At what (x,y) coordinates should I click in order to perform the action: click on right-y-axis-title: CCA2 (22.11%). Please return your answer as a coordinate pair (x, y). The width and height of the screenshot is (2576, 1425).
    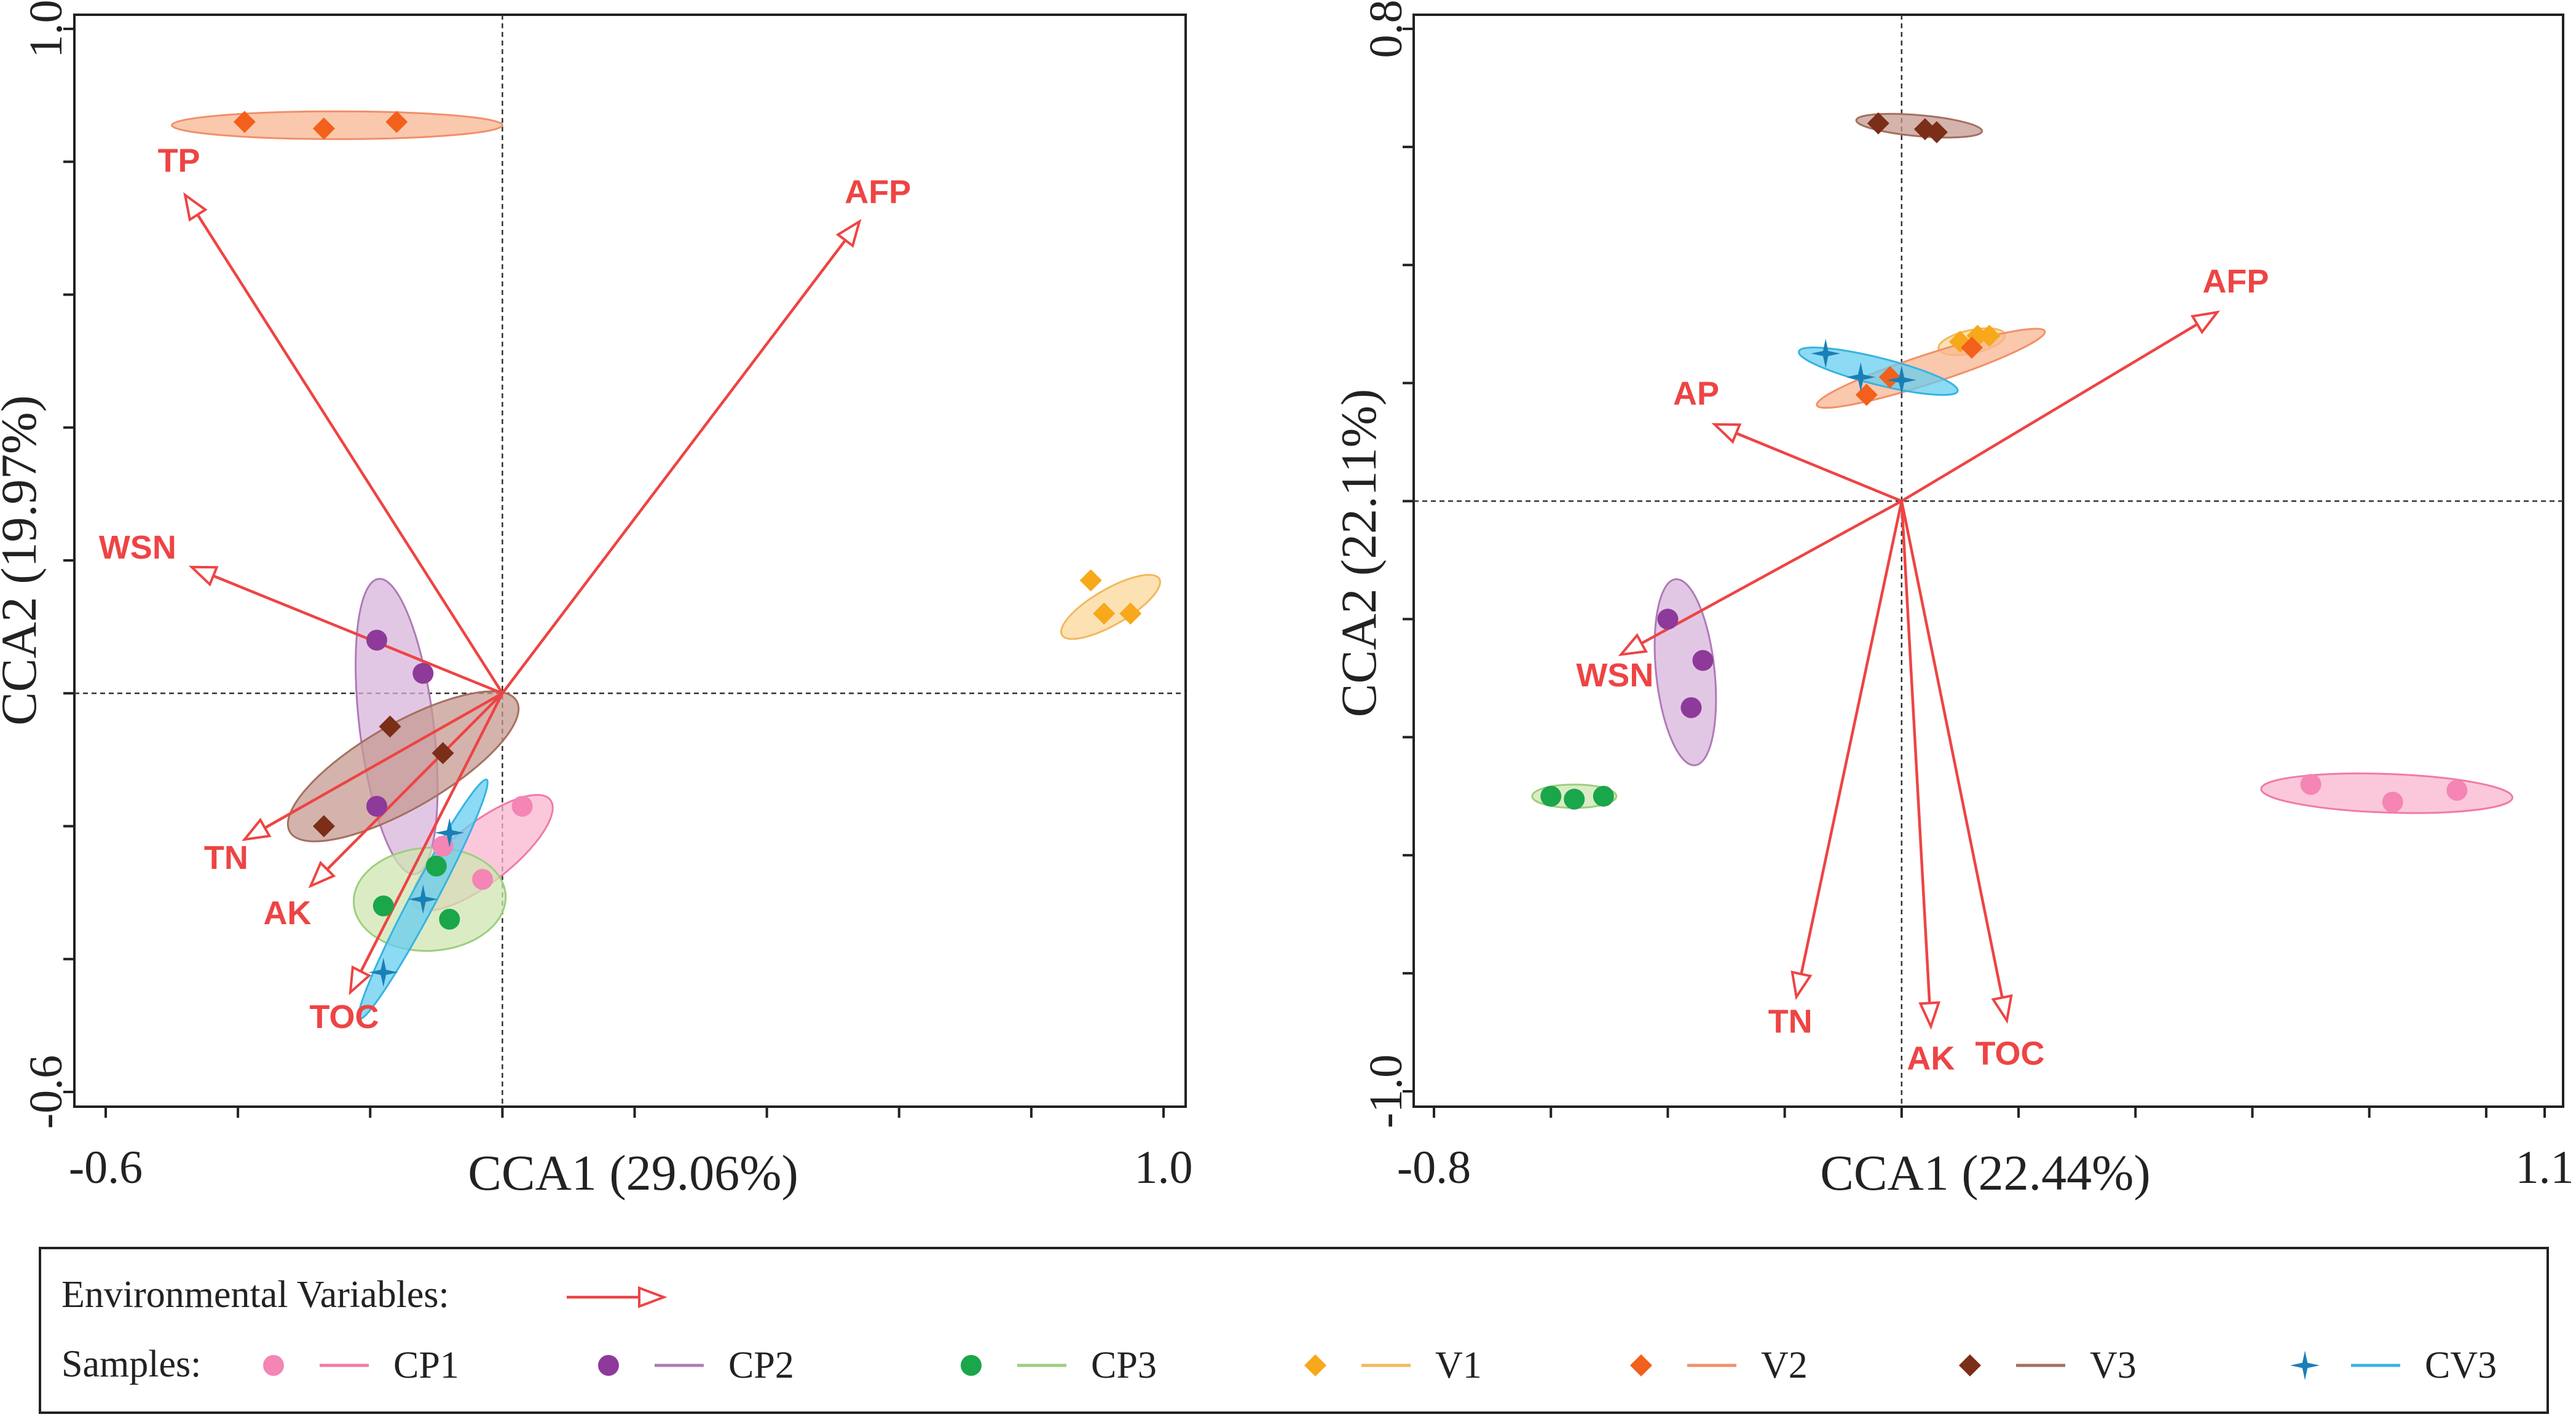
    Looking at the image, I should click on (1359, 553).